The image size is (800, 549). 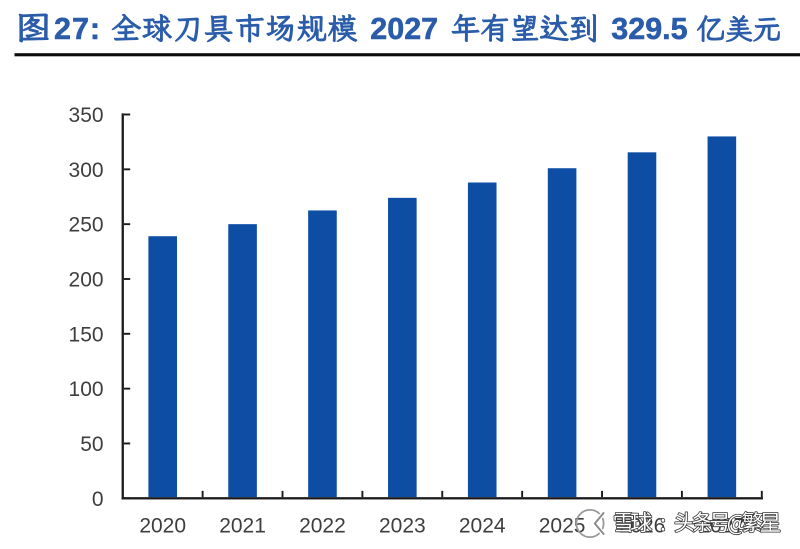 What do you see at coordinates (77, 29) in the screenshot?
I see `svg-text: 27:` at bounding box center [77, 29].